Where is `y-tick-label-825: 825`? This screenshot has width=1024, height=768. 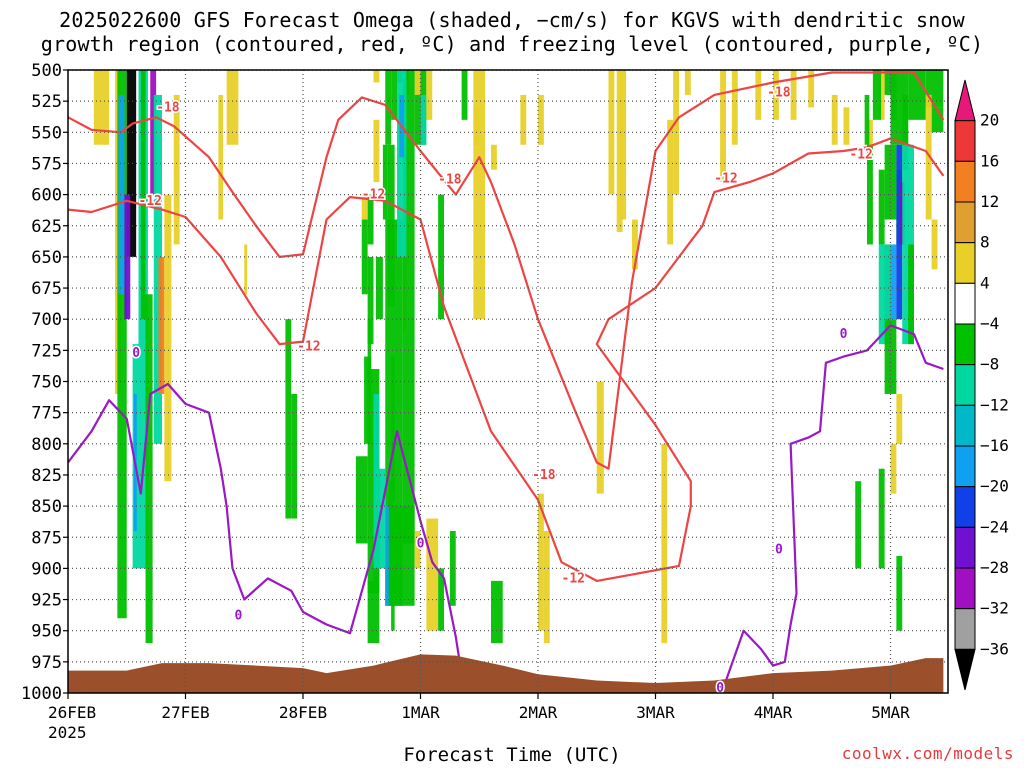
y-tick-label-825: 825 is located at coordinates (46, 476).